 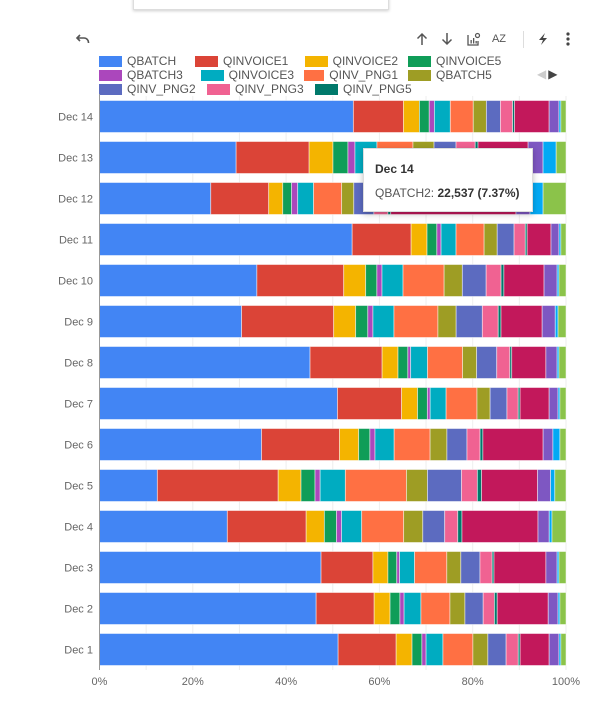 I want to click on legend-item-qinv-png3: QINV_PNG3, so click(x=256, y=89).